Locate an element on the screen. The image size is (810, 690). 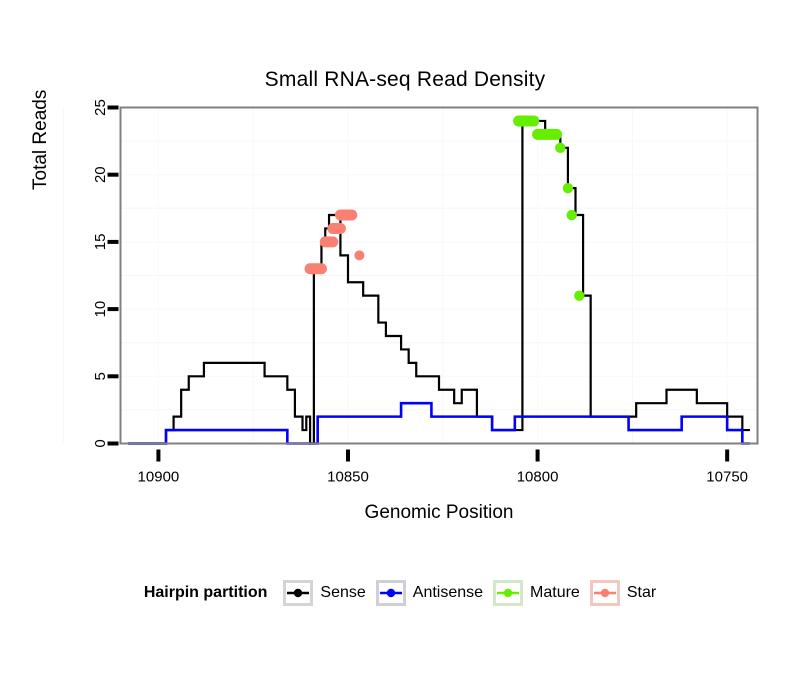
y-tick-label: 5 is located at coordinates (100, 376).